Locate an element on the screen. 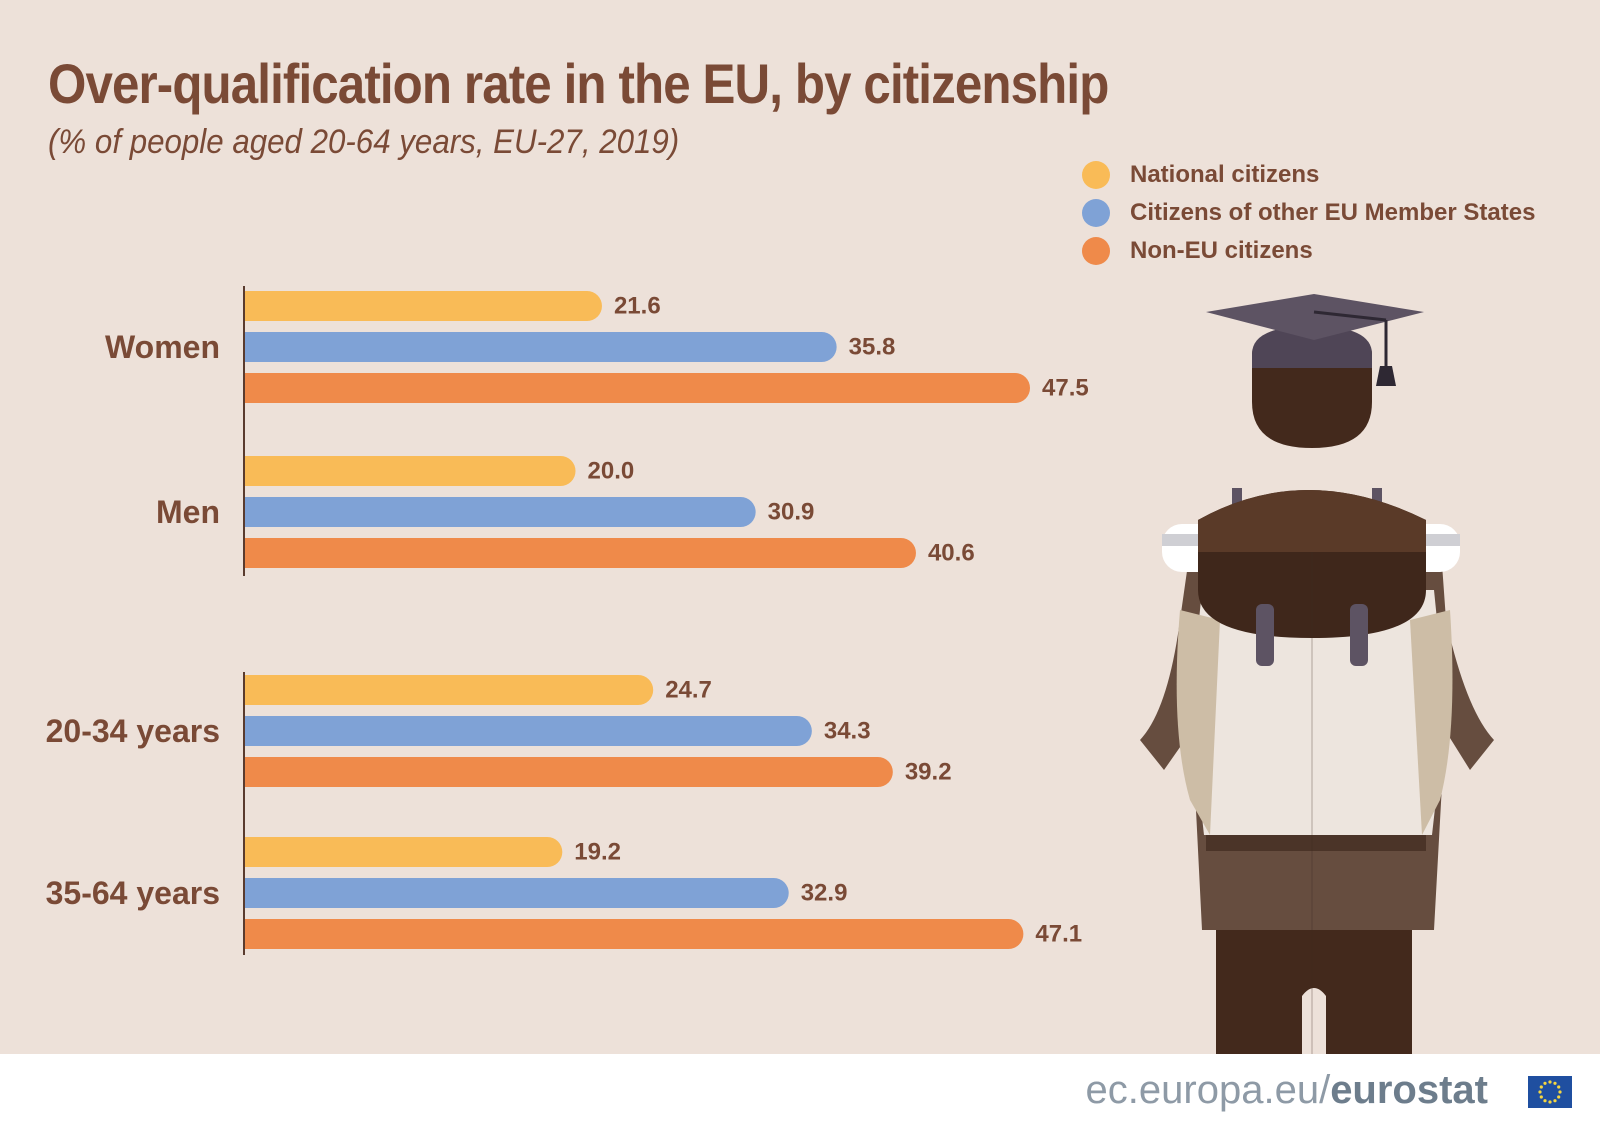 Image resolution: width=1600 pixels, height=1132 pixels. category-label: Men is located at coordinates (188, 512).